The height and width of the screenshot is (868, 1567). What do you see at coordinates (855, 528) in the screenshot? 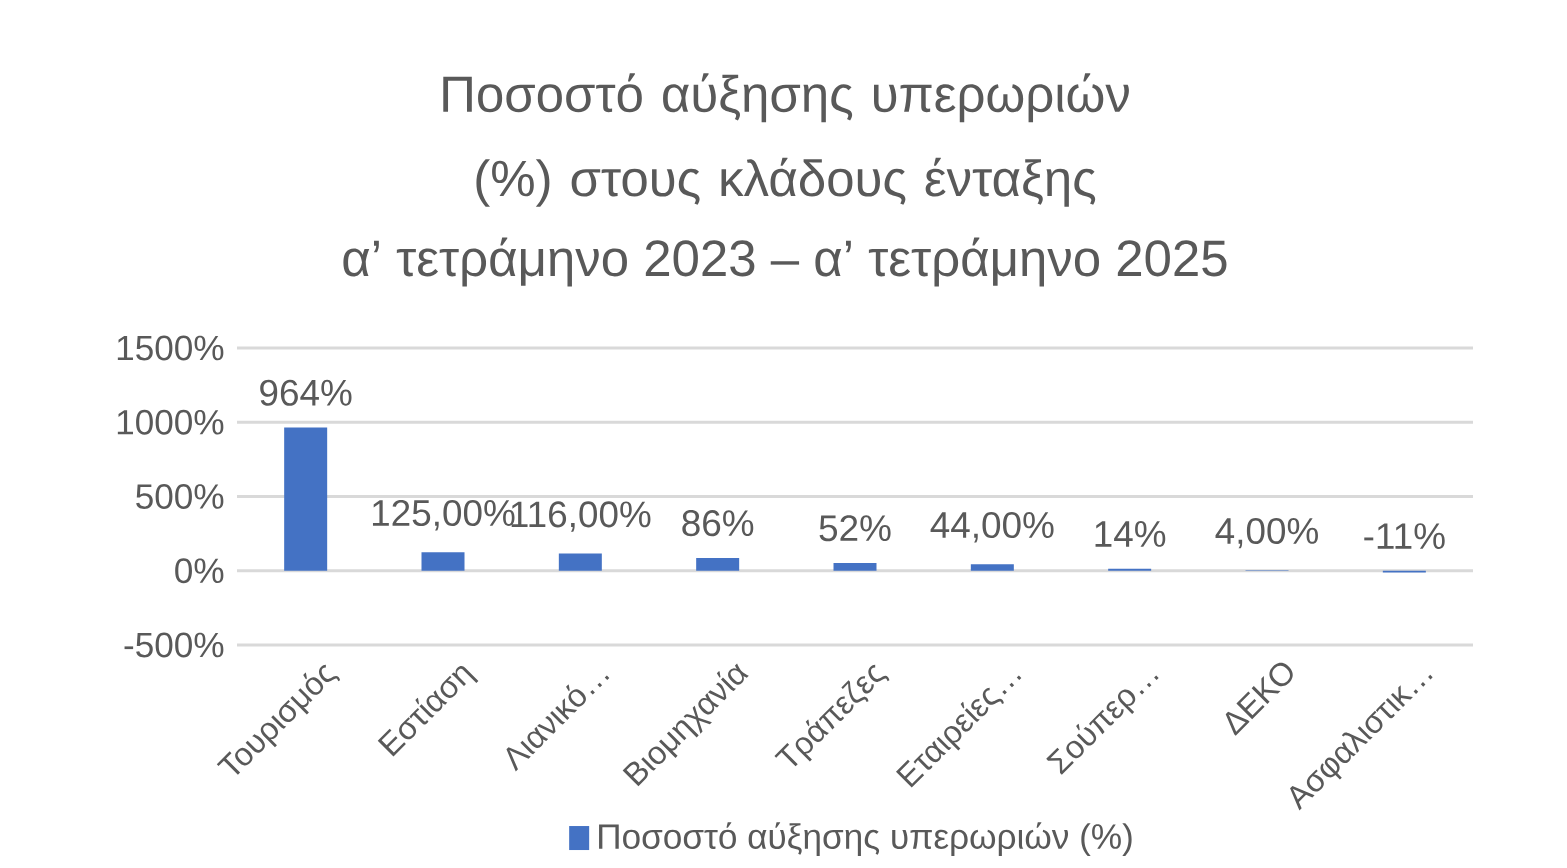
I see `data-label: 52%` at bounding box center [855, 528].